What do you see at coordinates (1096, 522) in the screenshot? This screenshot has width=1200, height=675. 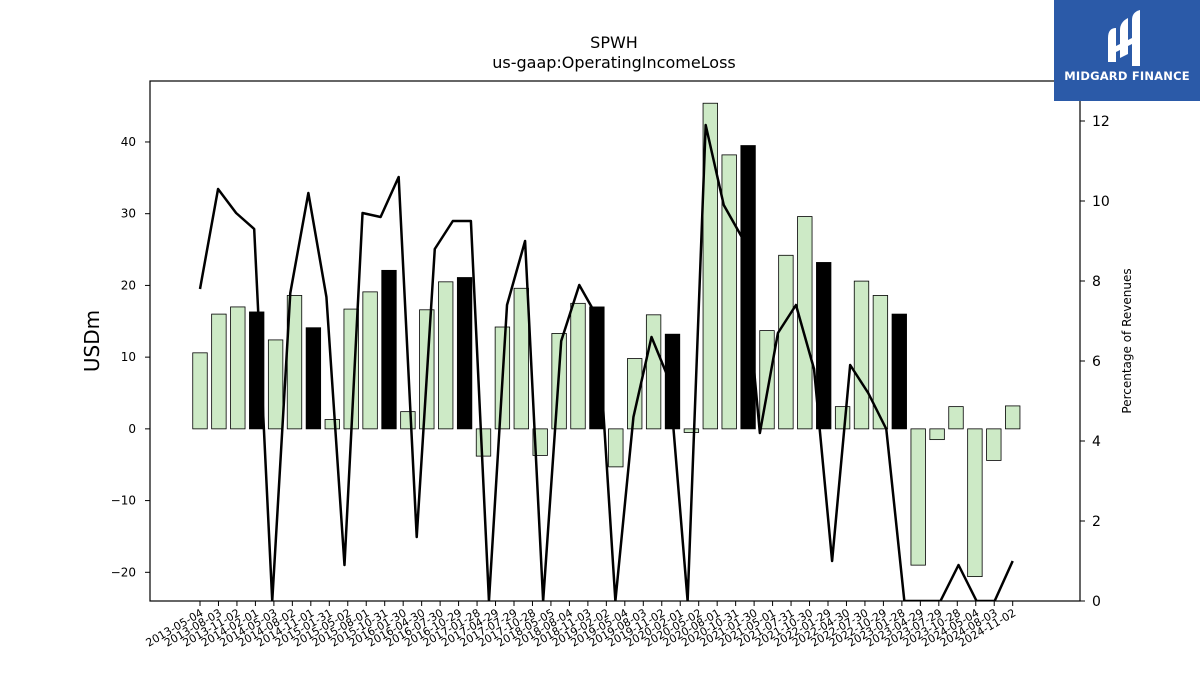 I see `y2-tick-label: 2` at bounding box center [1096, 522].